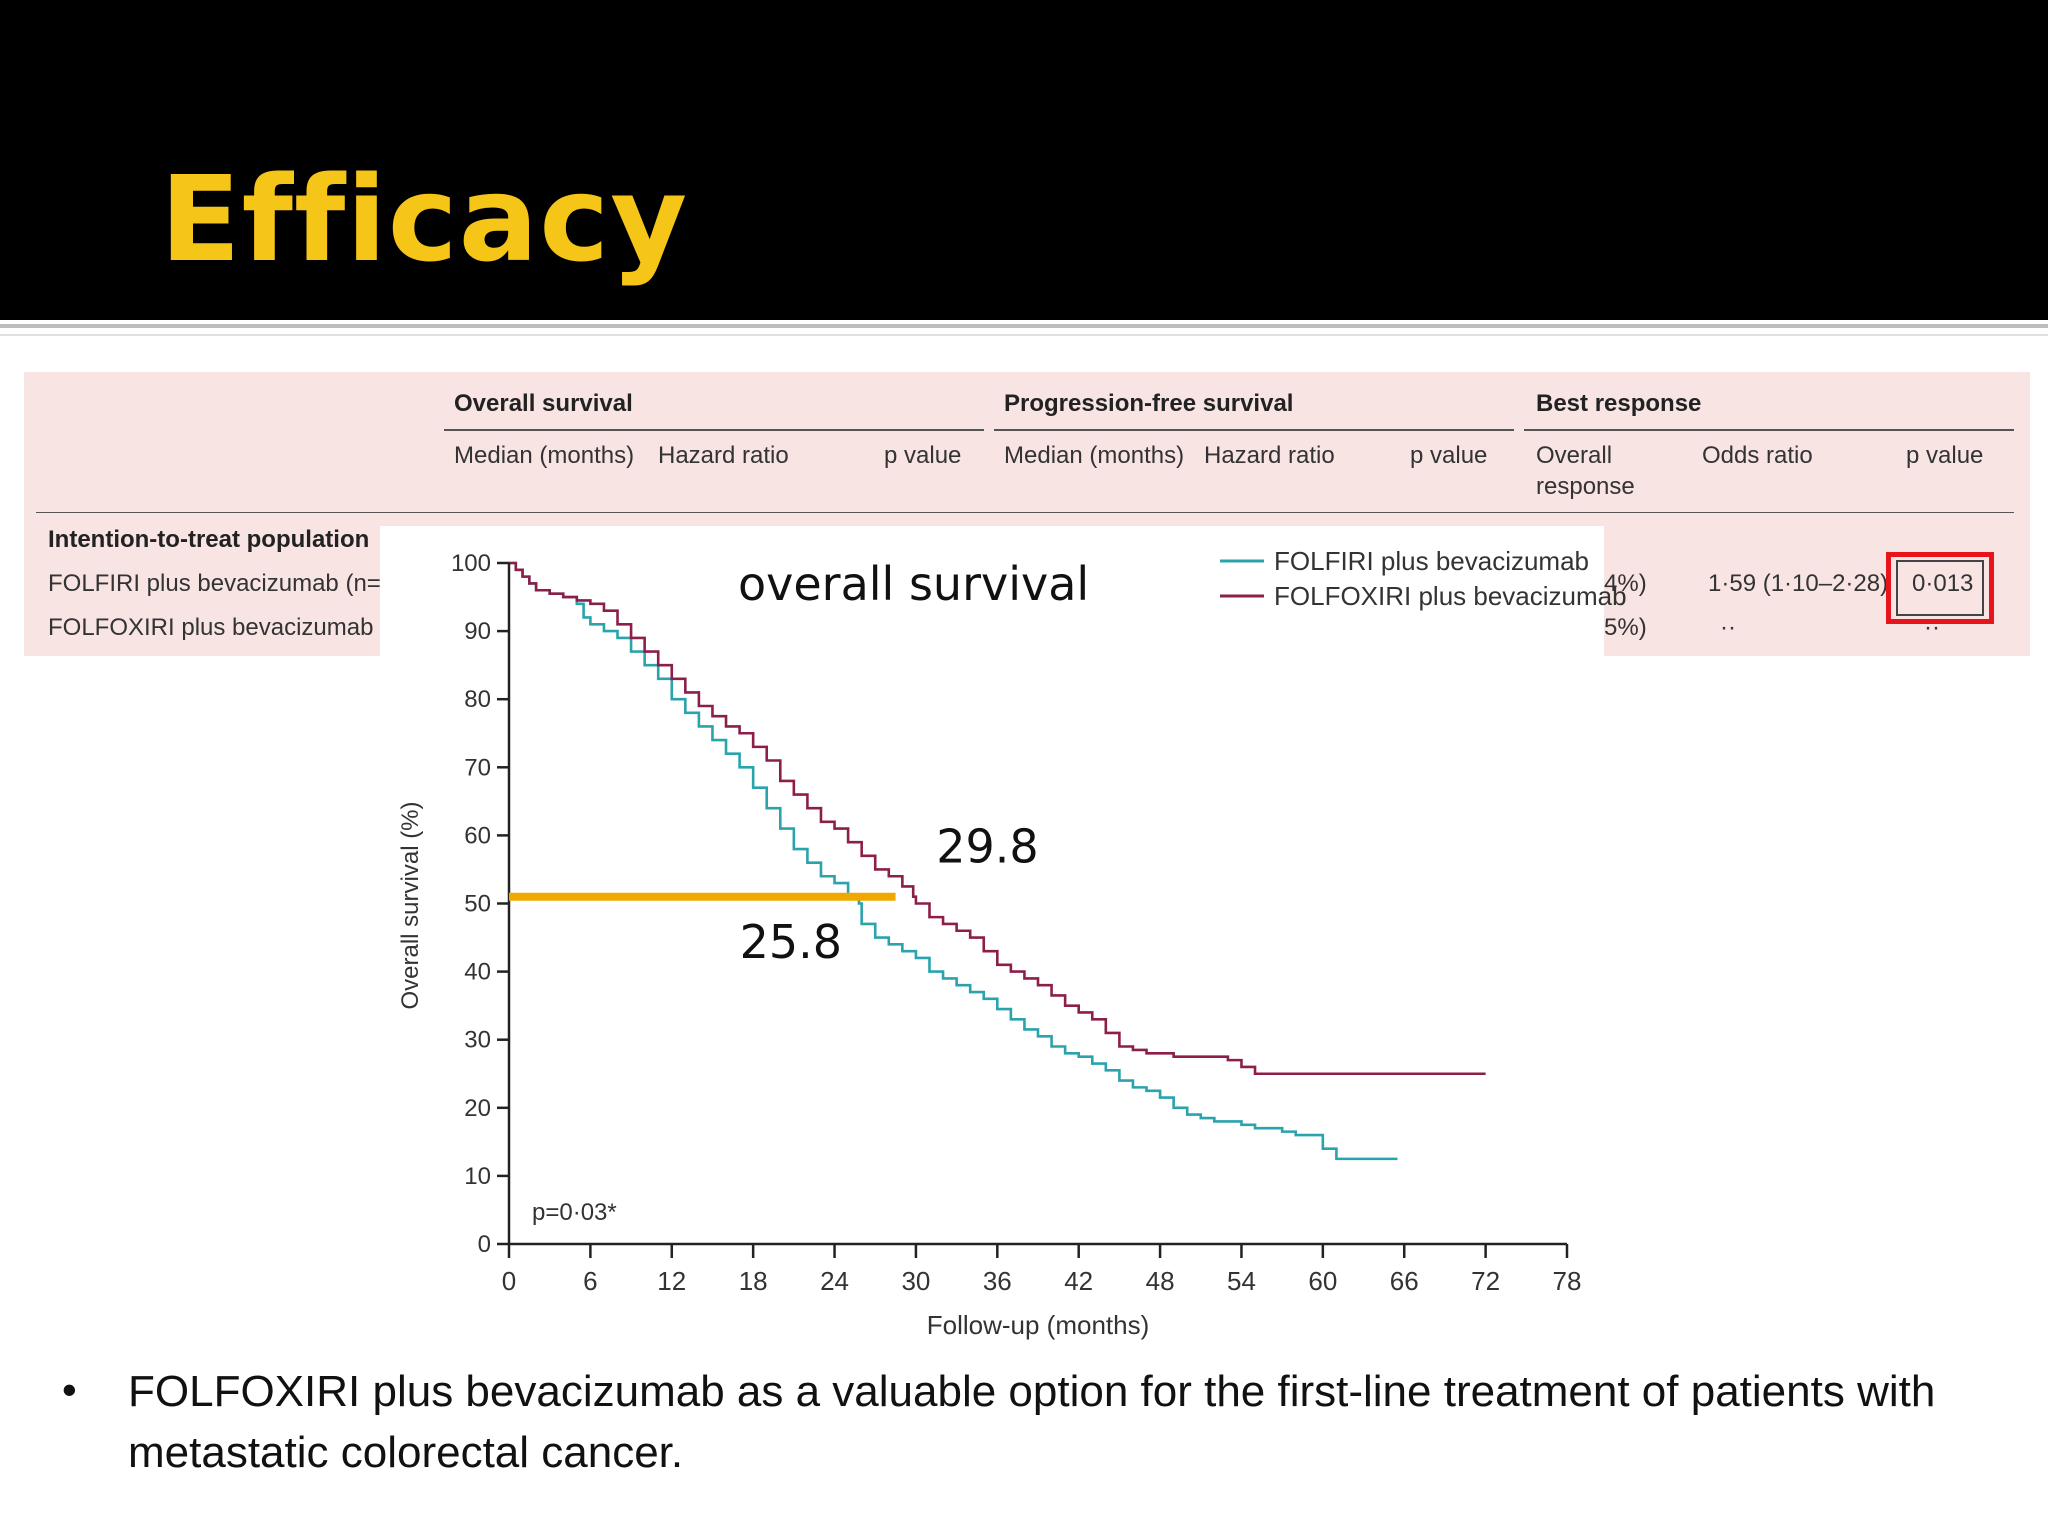  What do you see at coordinates (228, 583) in the screenshot?
I see `table-row-label: FOLFIRI plus bevacizumab (n=25` at bounding box center [228, 583].